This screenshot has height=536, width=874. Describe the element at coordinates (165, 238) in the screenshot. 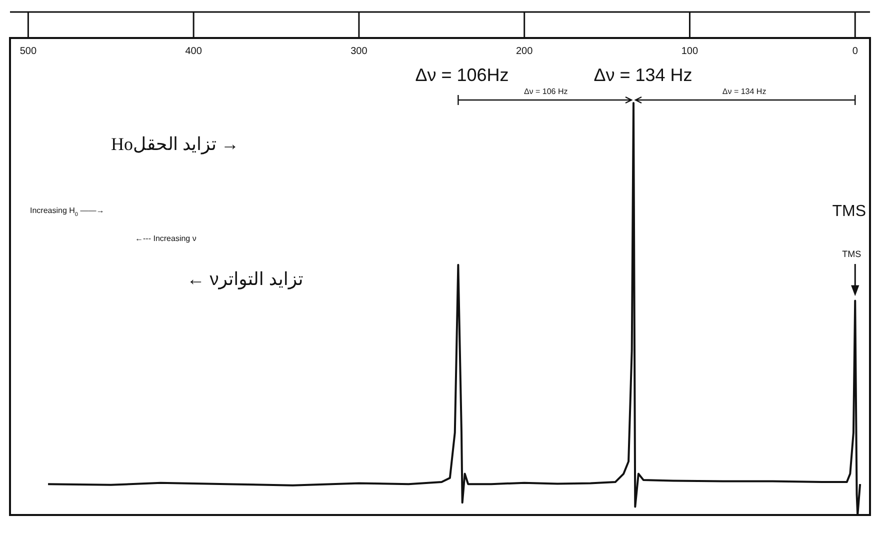

I see `annotation: ←--- Increasing ν` at that location.